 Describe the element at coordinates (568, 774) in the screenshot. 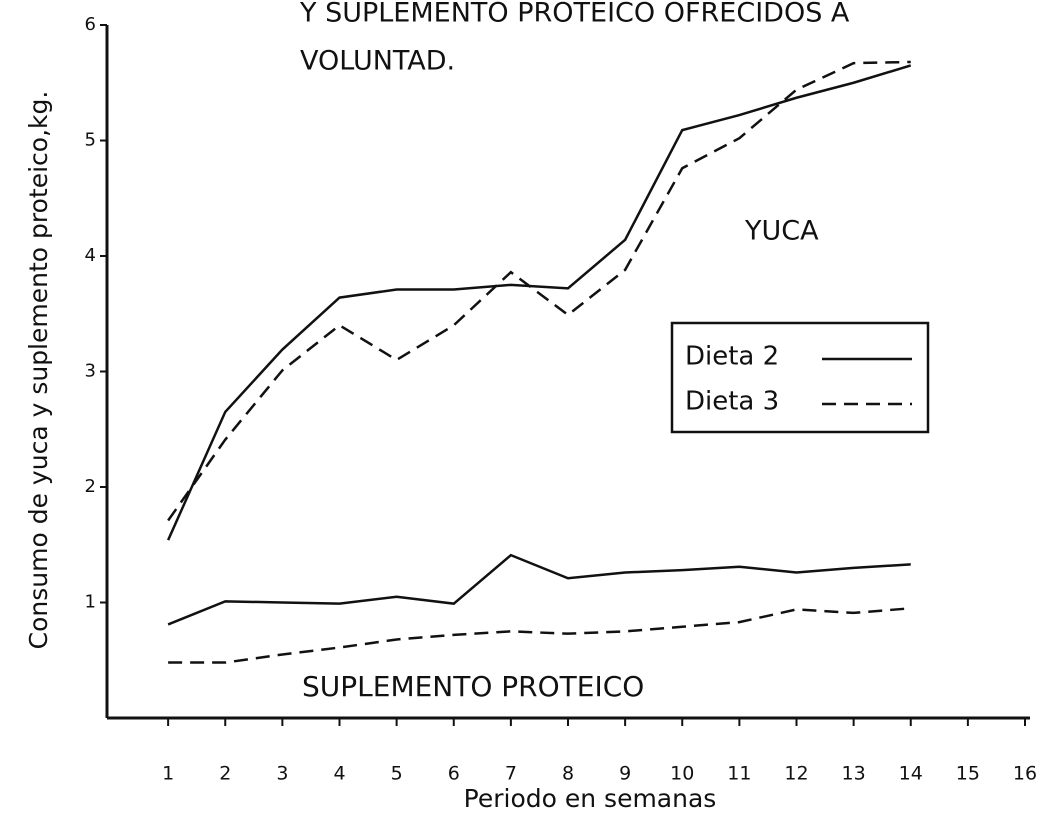

I see `x-tick-label: 8` at that location.